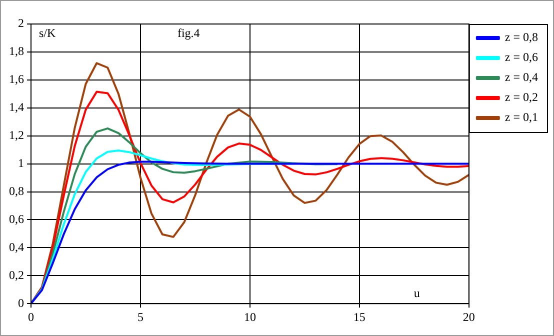 The width and height of the screenshot is (554, 336). What do you see at coordinates (521, 77) in the screenshot?
I see `legend-label: z = 0,4` at bounding box center [521, 77].